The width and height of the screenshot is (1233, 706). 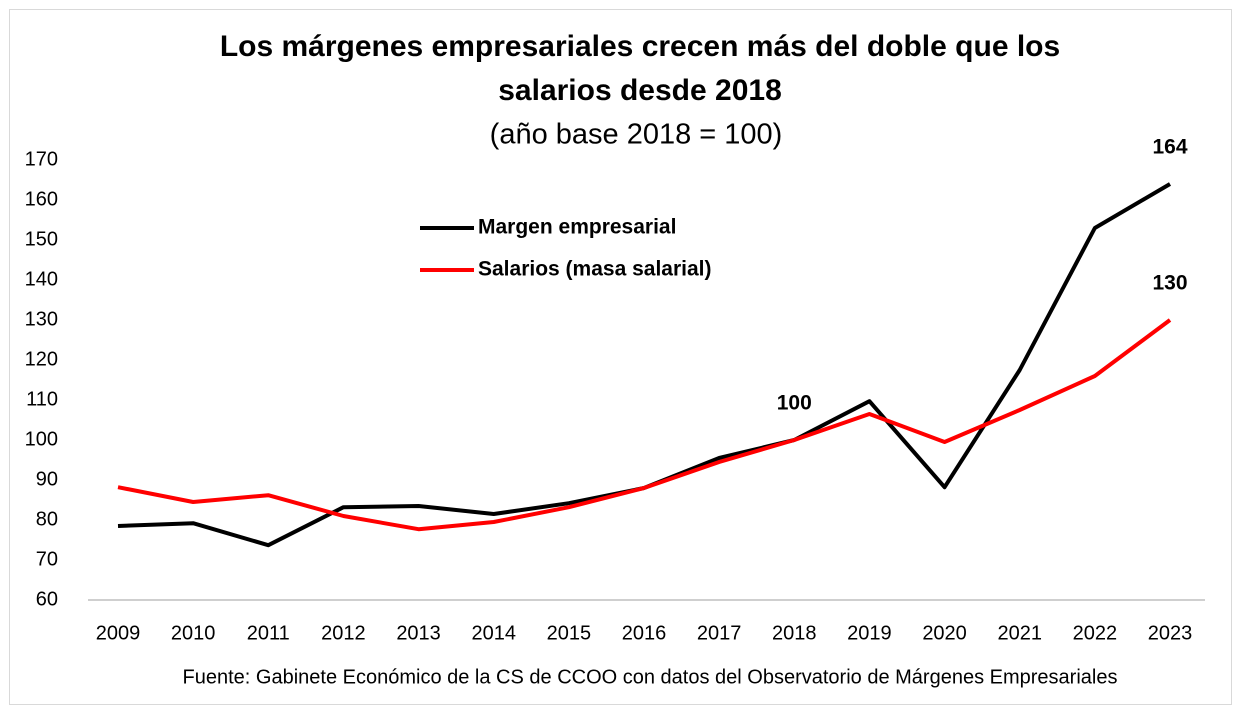 What do you see at coordinates (41, 159) in the screenshot?
I see `y-tick-label: 170` at bounding box center [41, 159].